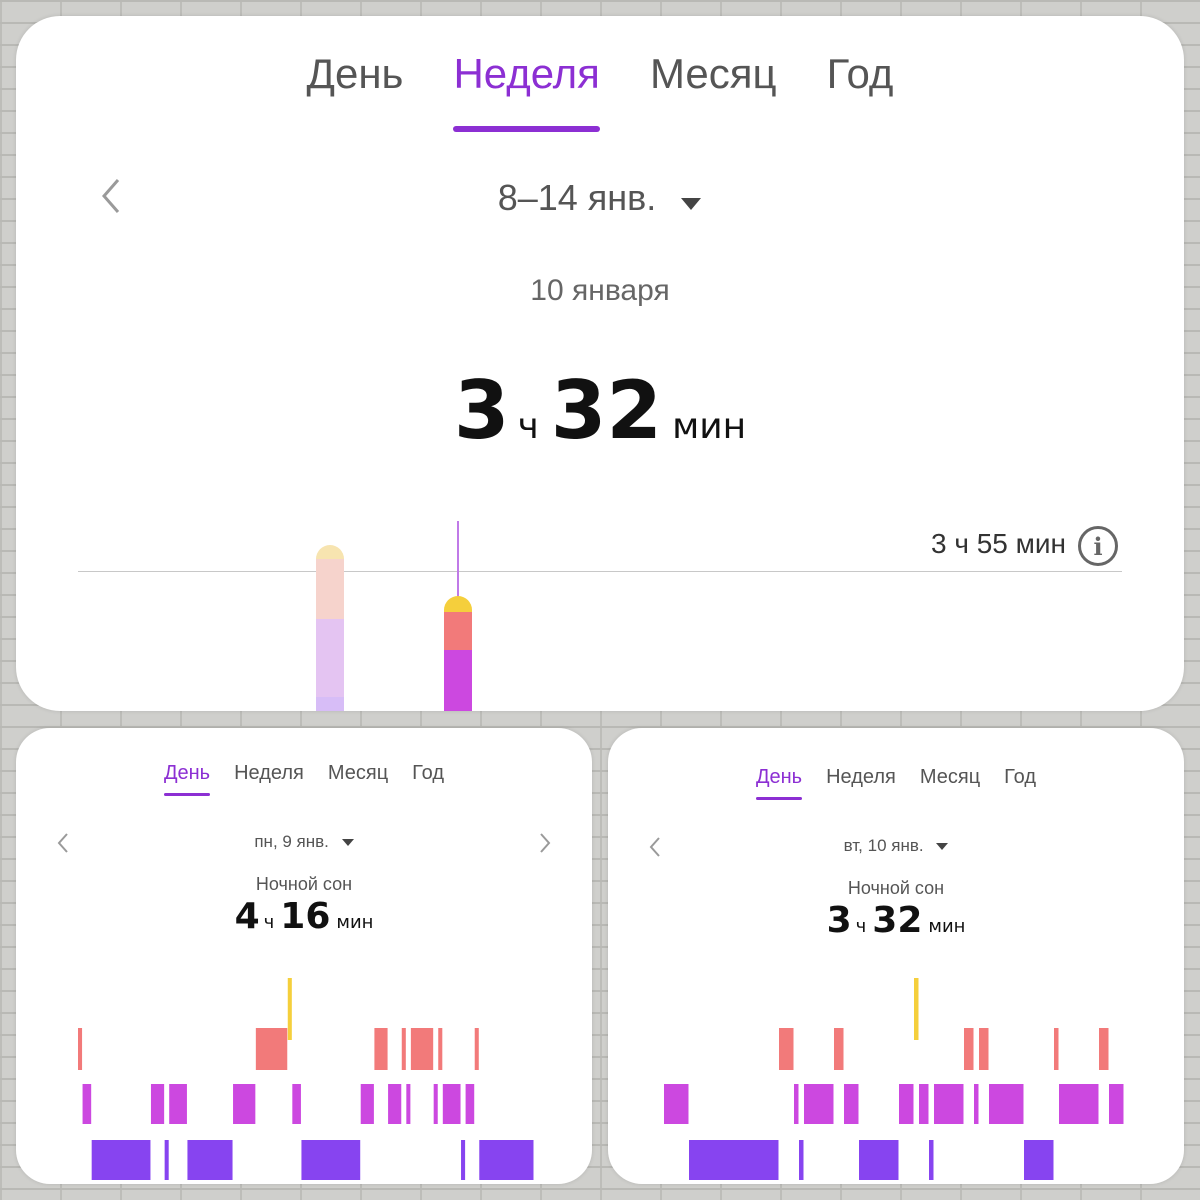 Image resolution: width=1200 pixels, height=1200 pixels. I want to click on date-selector: вт, 10 янв., so click(896, 846).